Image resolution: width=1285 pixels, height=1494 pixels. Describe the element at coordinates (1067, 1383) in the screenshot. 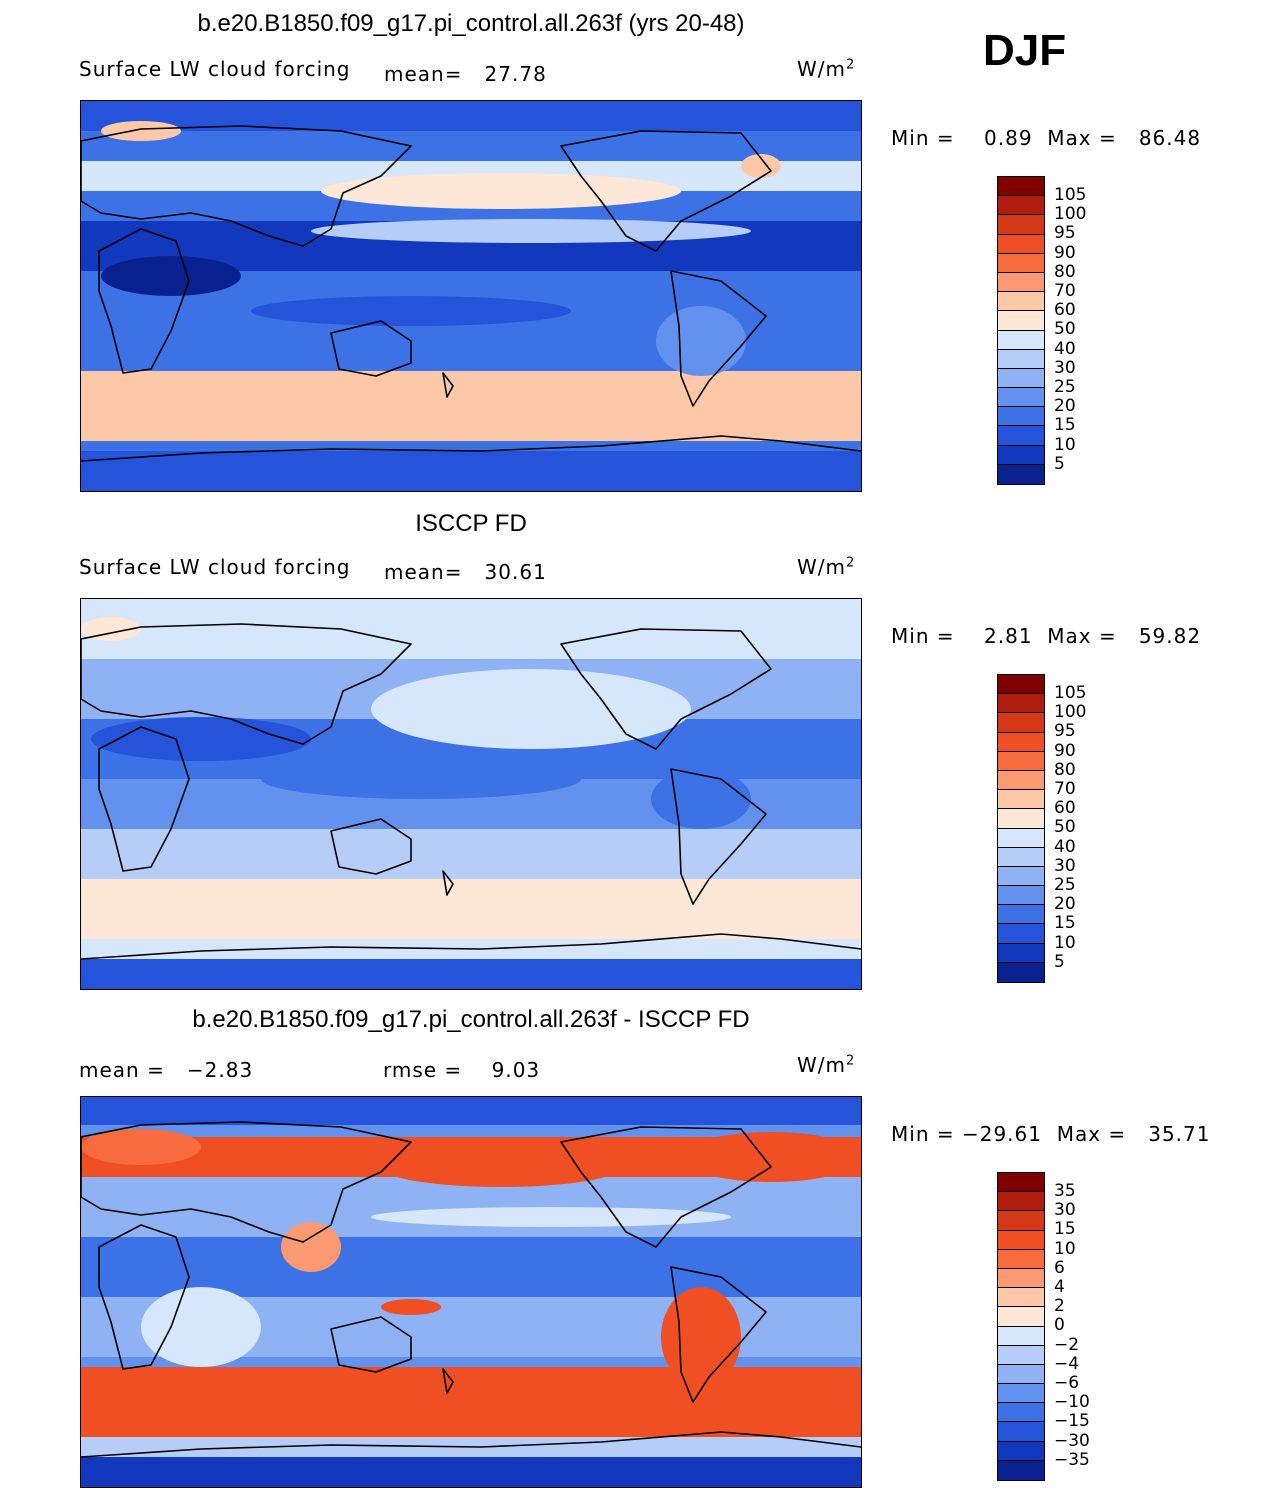

I see `colorbar-tick-label: −6` at that location.